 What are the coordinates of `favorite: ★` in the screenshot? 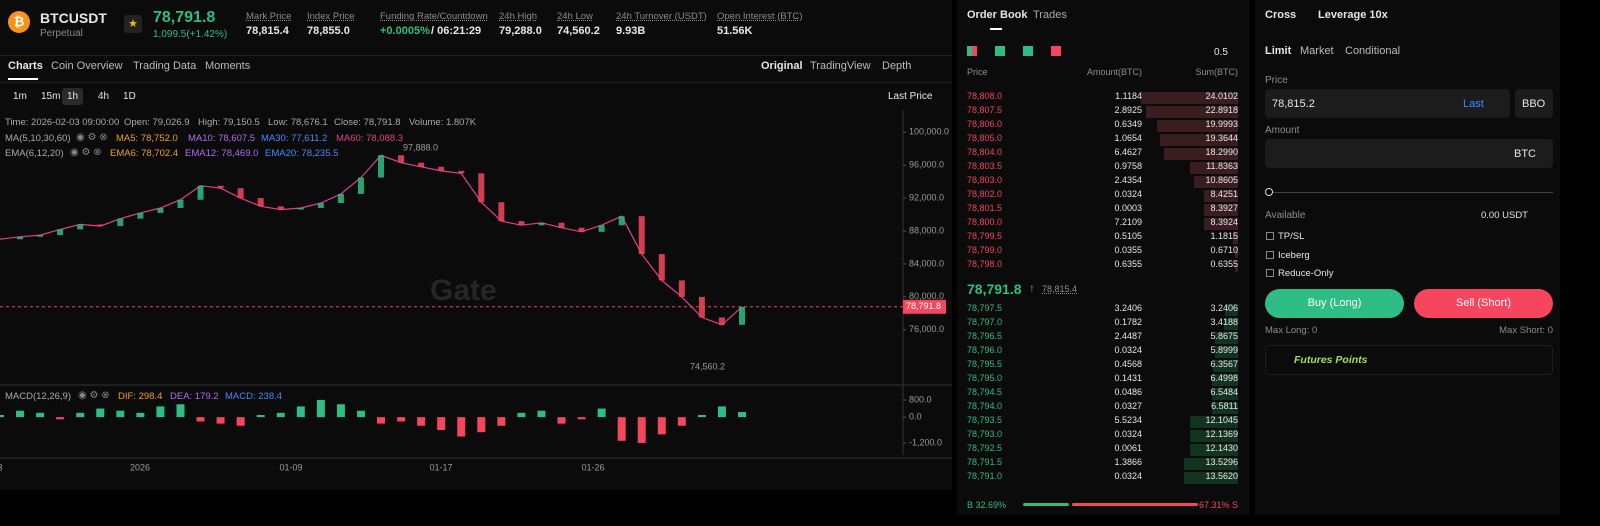 It's located at (133, 24).